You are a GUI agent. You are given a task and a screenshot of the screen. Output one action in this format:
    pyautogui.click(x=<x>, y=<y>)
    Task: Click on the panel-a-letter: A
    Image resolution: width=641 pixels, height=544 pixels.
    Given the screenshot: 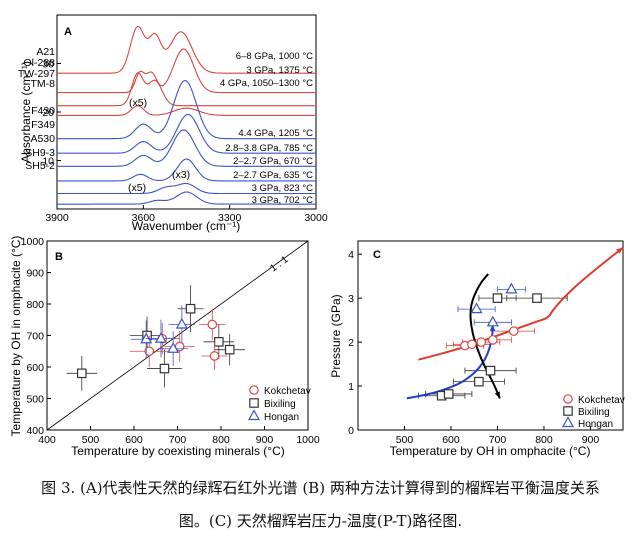 What is the action you would take?
    pyautogui.click(x=68, y=32)
    